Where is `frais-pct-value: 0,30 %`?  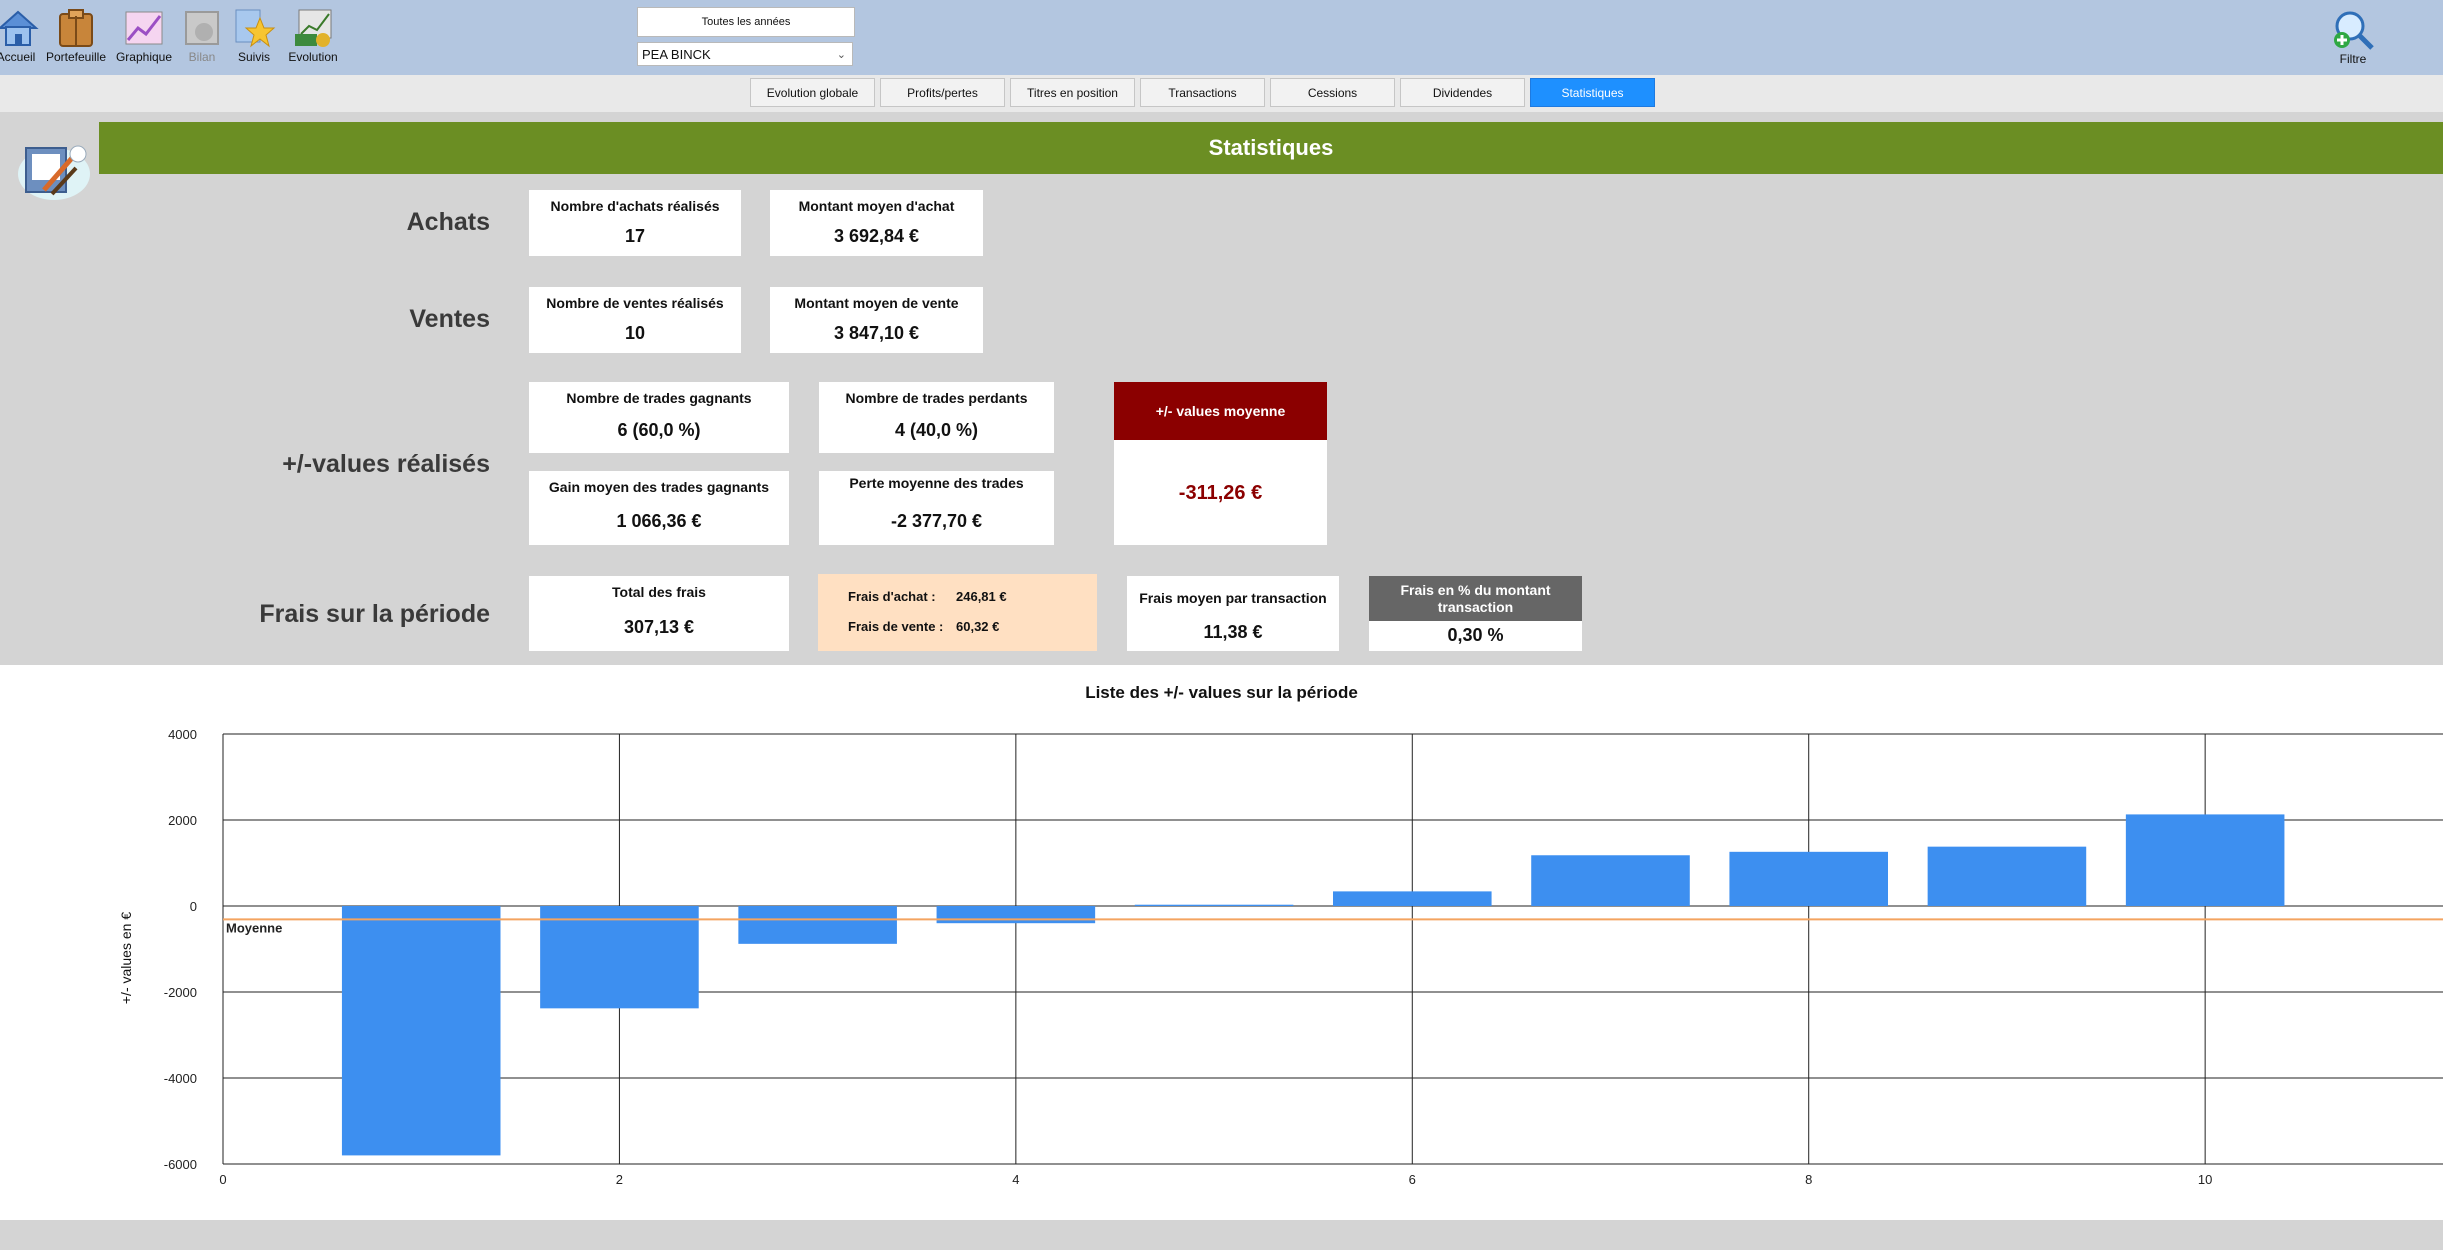 frais-pct-value: 0,30 % is located at coordinates (1475, 635).